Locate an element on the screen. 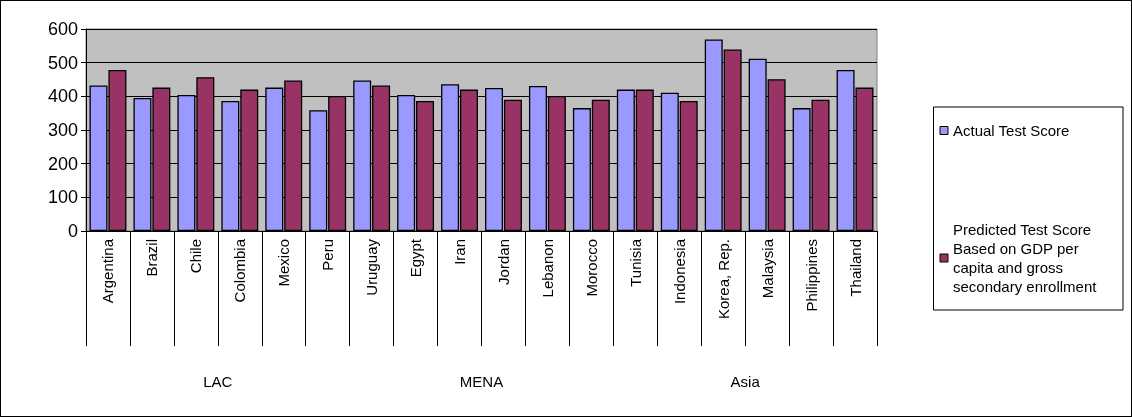 The height and width of the screenshot is (417, 1132). x-tick-label: Indonesia is located at coordinates (679, 271).